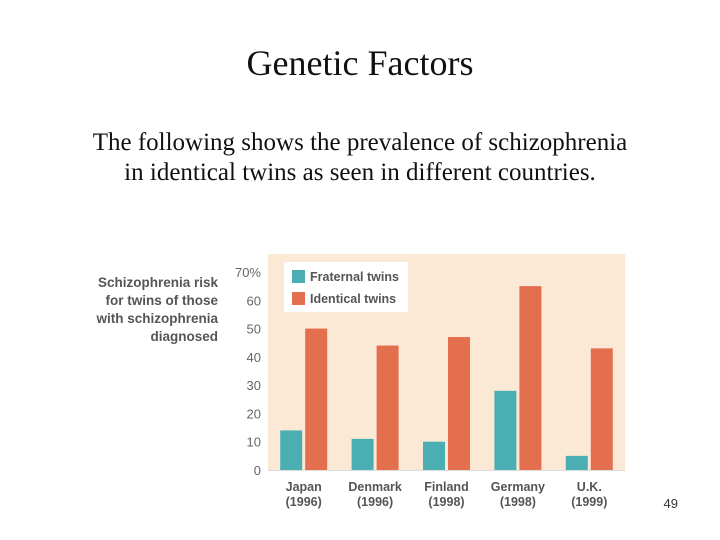  What do you see at coordinates (518, 487) in the screenshot?
I see `x-tick-label: Germany` at bounding box center [518, 487].